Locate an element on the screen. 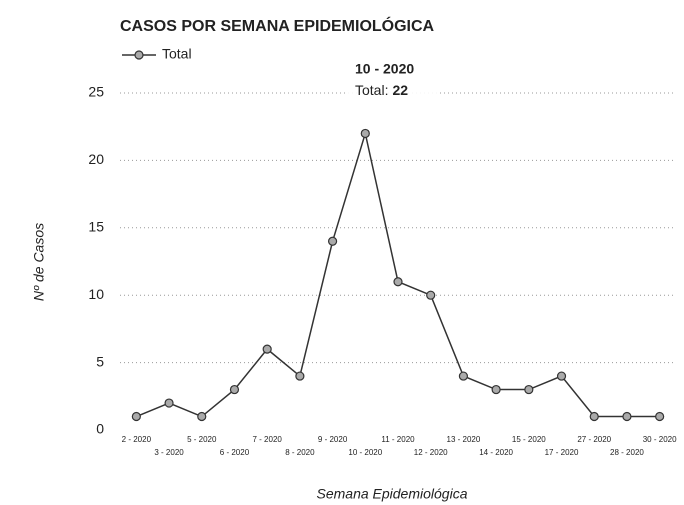 This screenshot has width=684, height=505. y-tick-label: 5 is located at coordinates (100, 361).